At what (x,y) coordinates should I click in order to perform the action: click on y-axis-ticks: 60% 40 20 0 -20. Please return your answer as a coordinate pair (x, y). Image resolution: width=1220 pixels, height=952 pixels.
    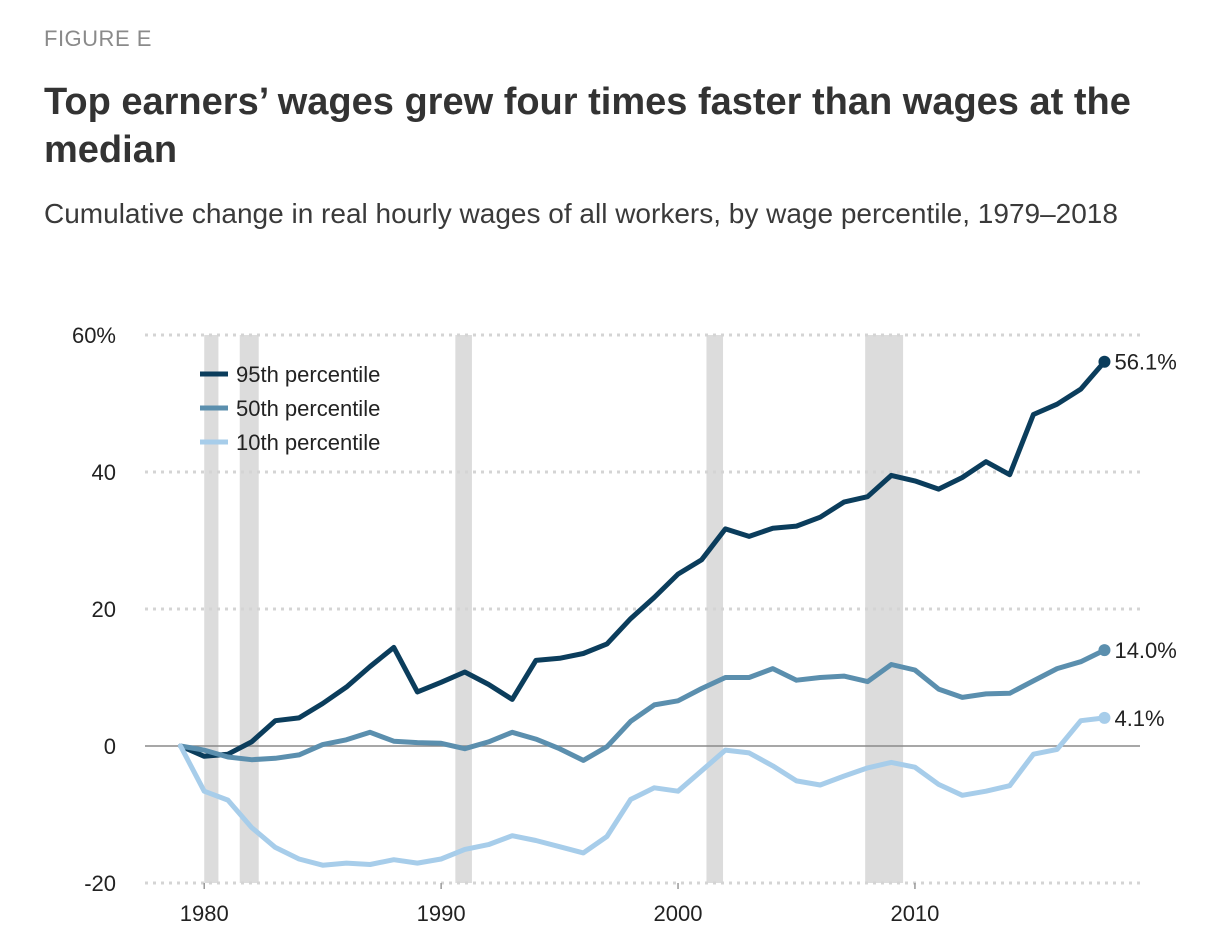
    Looking at the image, I should click on (94, 609).